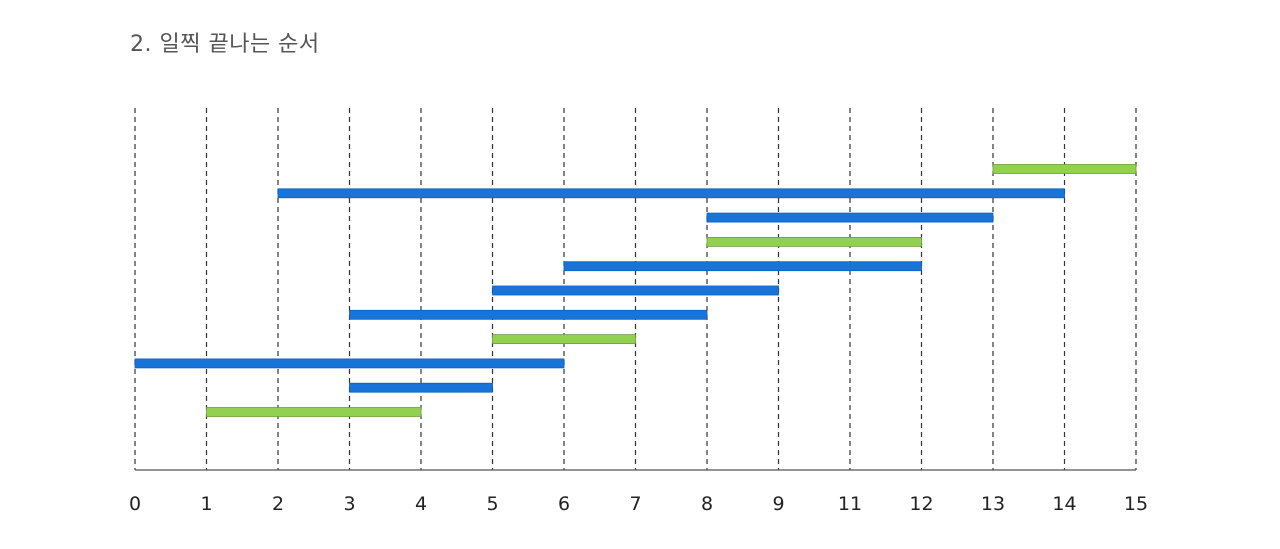 Image resolution: width=1280 pixels, height=549 pixels. Describe the element at coordinates (225, 44) in the screenshot. I see `chart-title: 2. 일찍 끝나는 순서` at that location.